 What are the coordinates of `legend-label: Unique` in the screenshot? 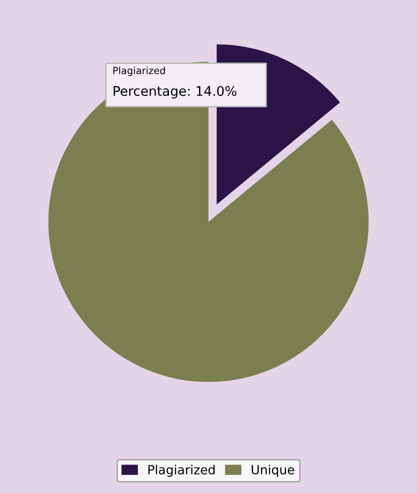 It's located at (273, 470).